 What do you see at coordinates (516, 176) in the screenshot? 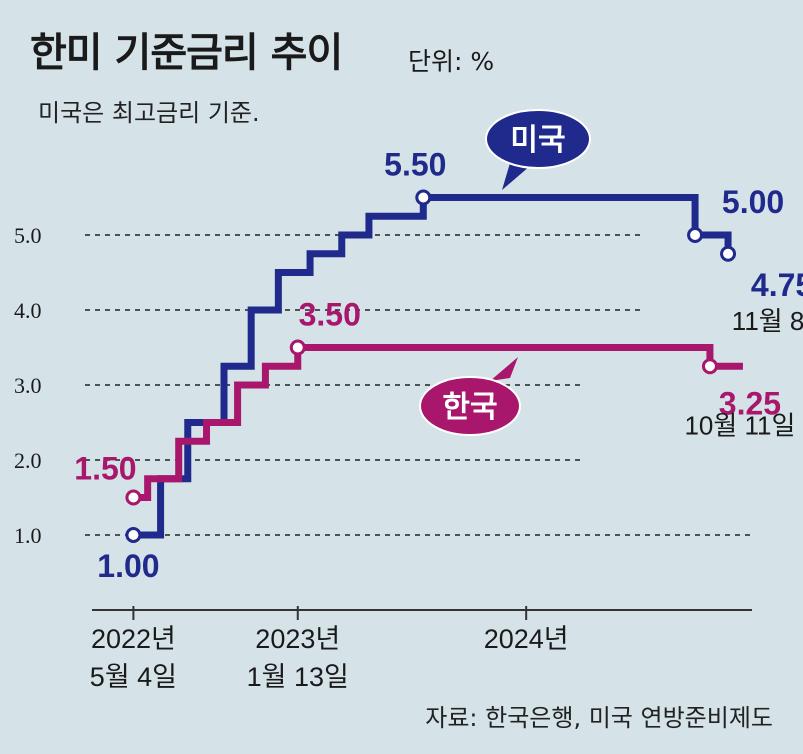
I see `legend-bubble-tail-us` at bounding box center [516, 176].